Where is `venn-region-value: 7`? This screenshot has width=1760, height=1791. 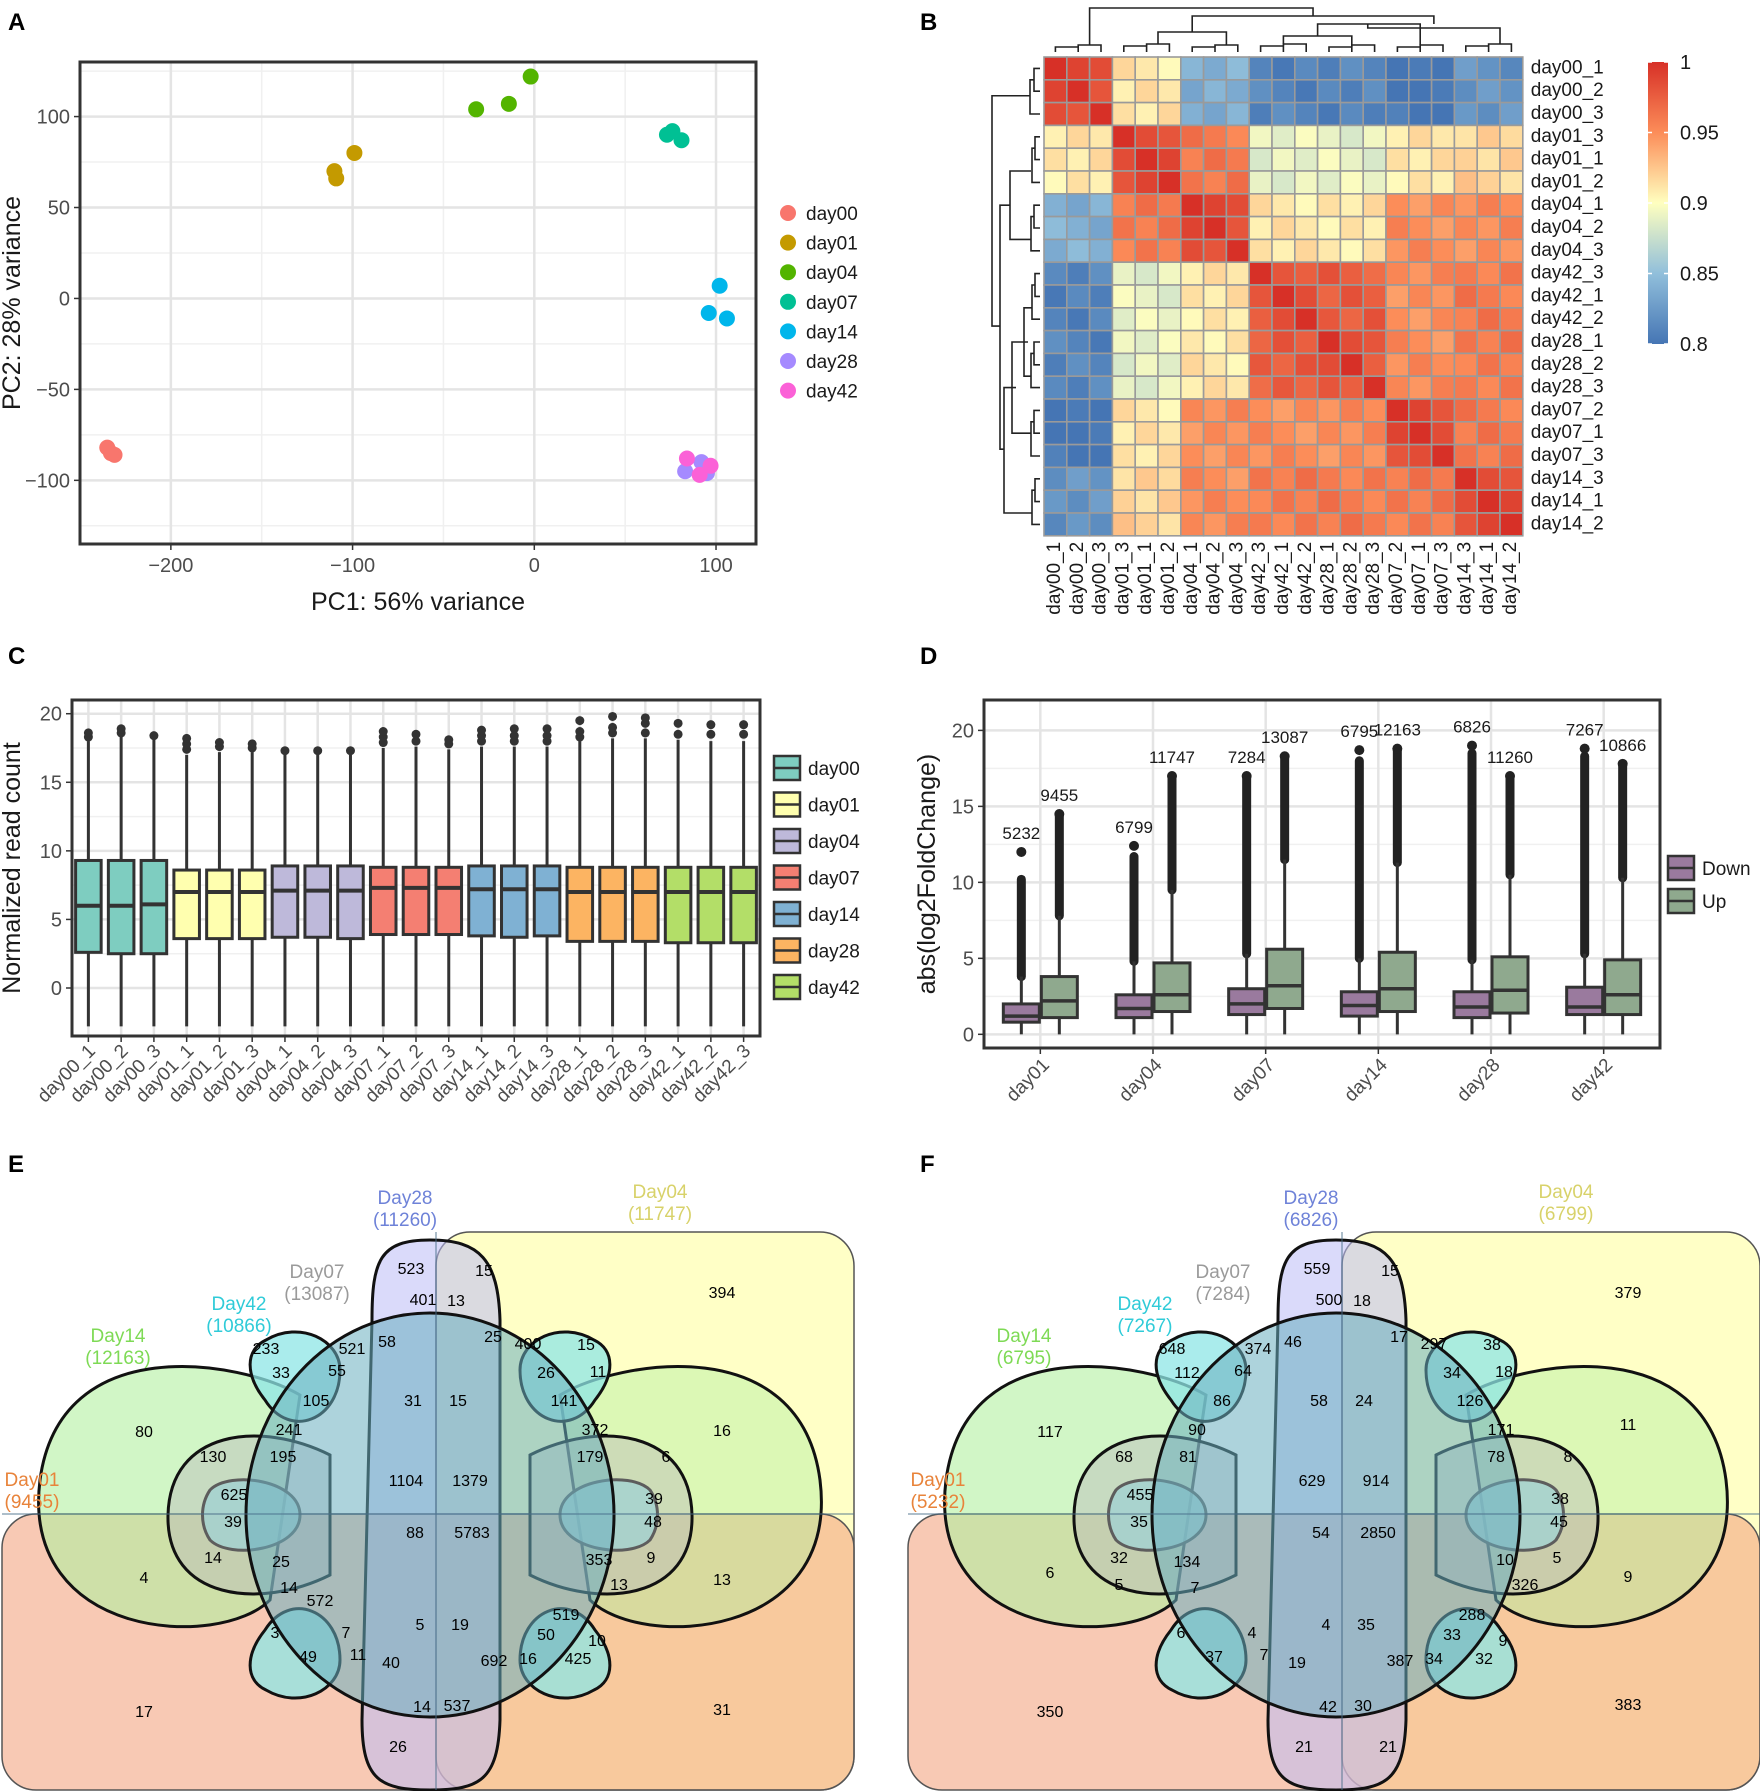 venn-region-value: 7 is located at coordinates (1195, 1588).